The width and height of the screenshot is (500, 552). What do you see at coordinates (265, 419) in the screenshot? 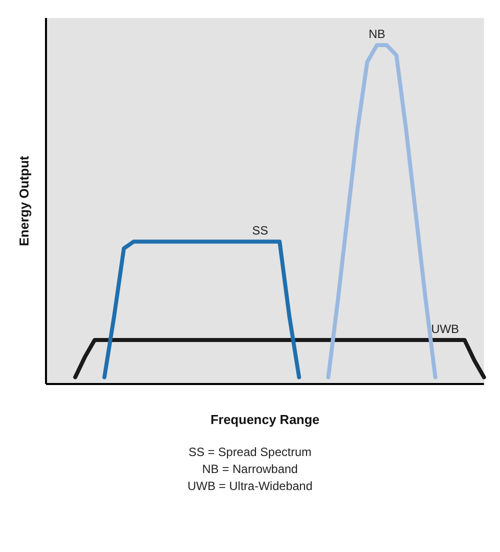
I see `x-axis-title: Frequency Range` at bounding box center [265, 419].